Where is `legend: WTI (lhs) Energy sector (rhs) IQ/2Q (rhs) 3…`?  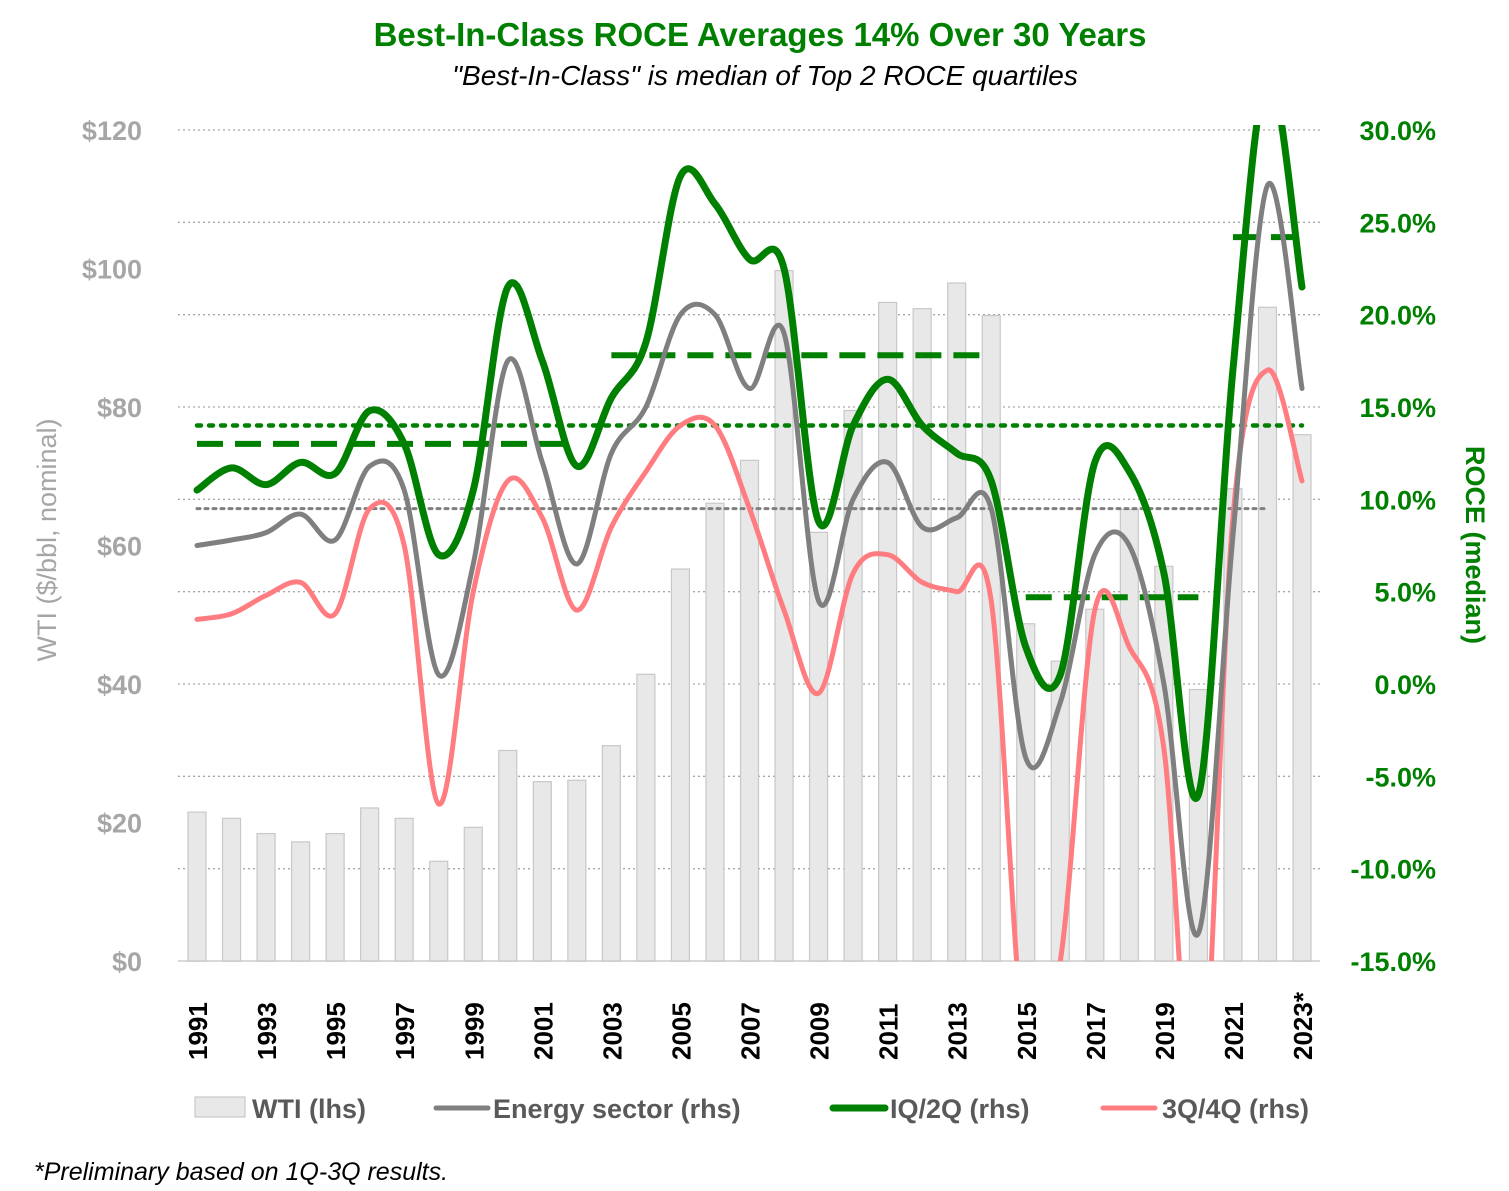
legend: WTI (lhs) Energy sector (rhs) IQ/2Q (rhs) 3… is located at coordinates (751, 1109).